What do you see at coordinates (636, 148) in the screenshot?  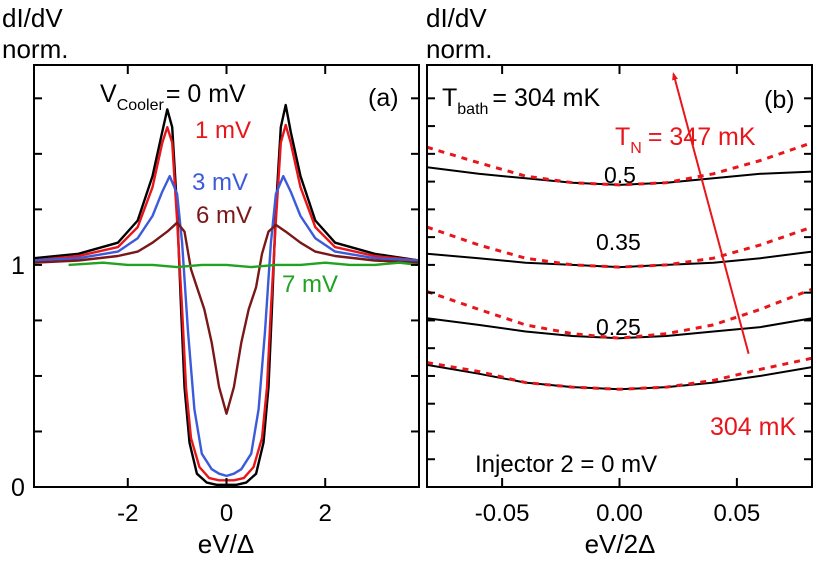 I see `panel-b-annotation-tn-sub: N` at bounding box center [636, 148].